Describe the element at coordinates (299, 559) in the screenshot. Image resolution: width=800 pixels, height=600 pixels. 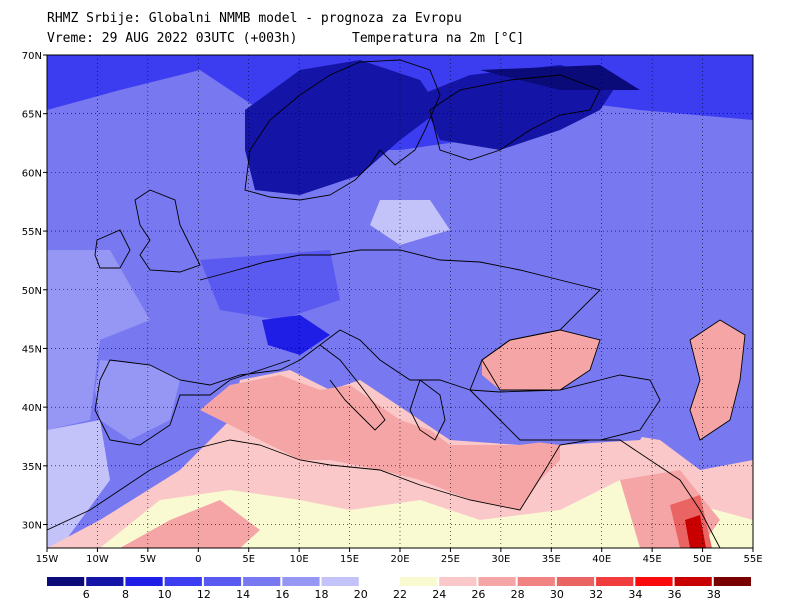
I see `lon-label: 10E` at that location.